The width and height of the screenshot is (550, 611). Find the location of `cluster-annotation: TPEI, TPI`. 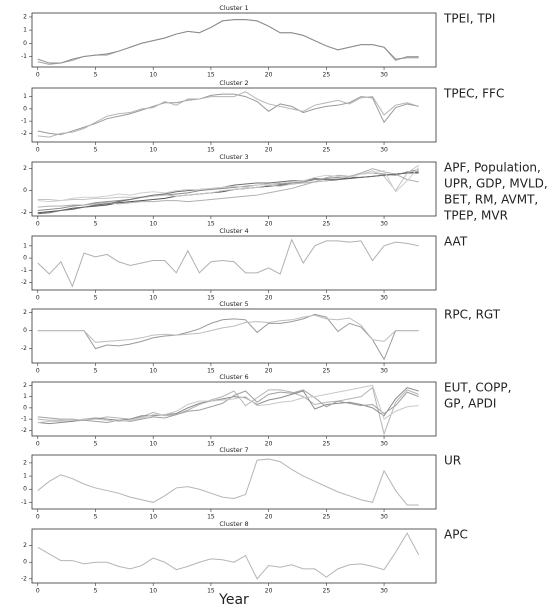

cluster-annotation: TPEI, TPI is located at coordinates (469, 19).